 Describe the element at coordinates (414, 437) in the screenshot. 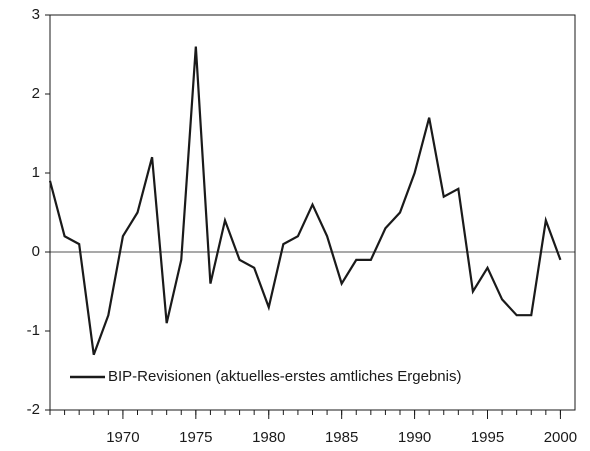

I see `x-tick-label: 1990` at that location.